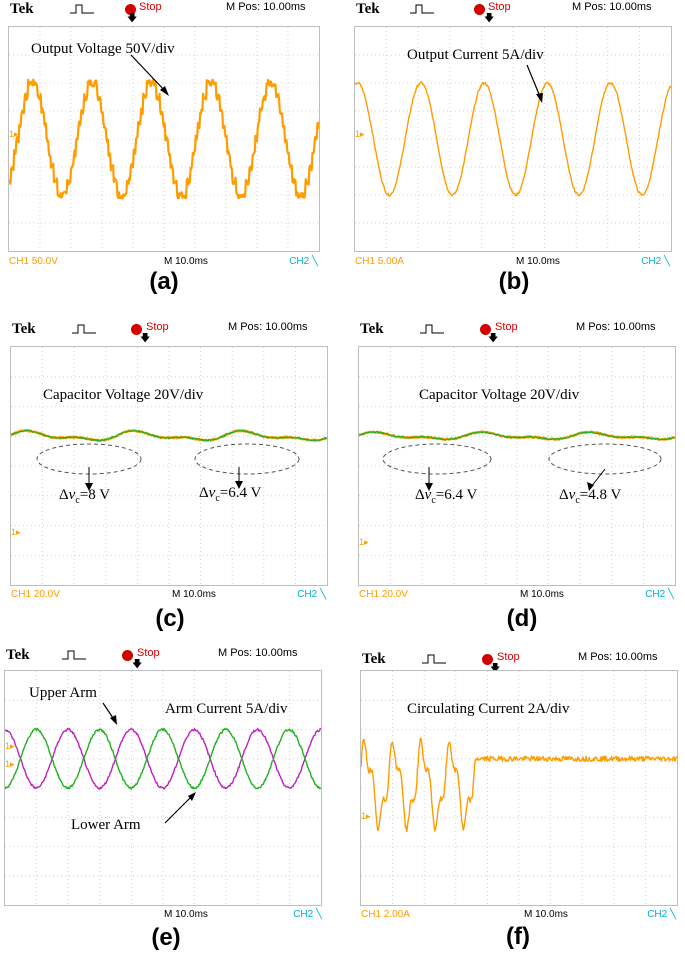  I want to click on series-line-output-current, so click(513, 139).